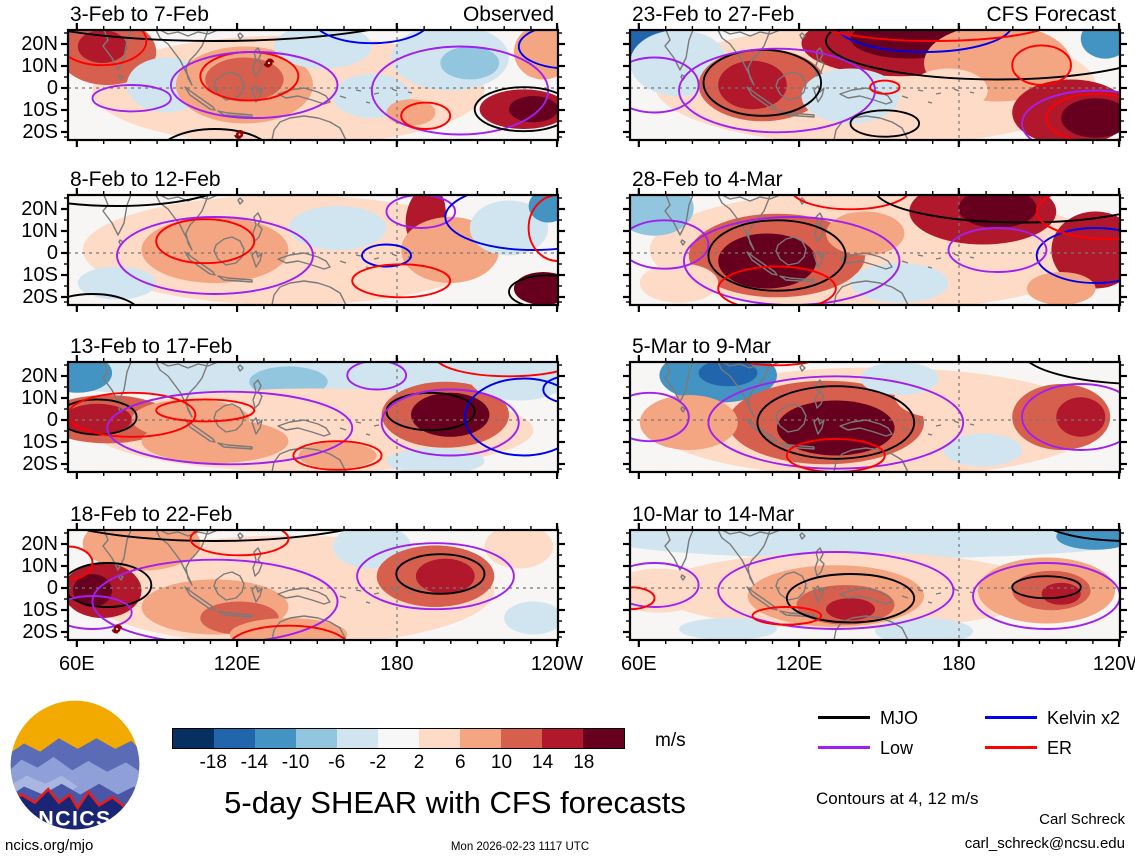 The width and height of the screenshot is (1135, 860). What do you see at coordinates (701, 346) in the screenshot?
I see `panel-title: 5-Mar to 9-Mar` at bounding box center [701, 346].